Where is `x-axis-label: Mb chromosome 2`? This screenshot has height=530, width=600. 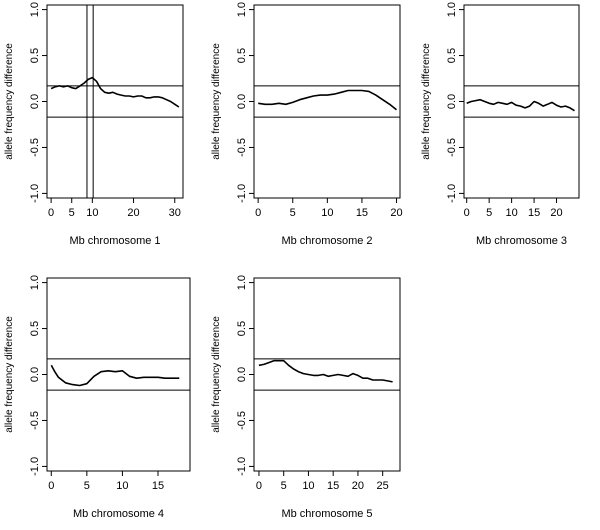 x-axis-label: Mb chromosome 2 is located at coordinates (326, 241).